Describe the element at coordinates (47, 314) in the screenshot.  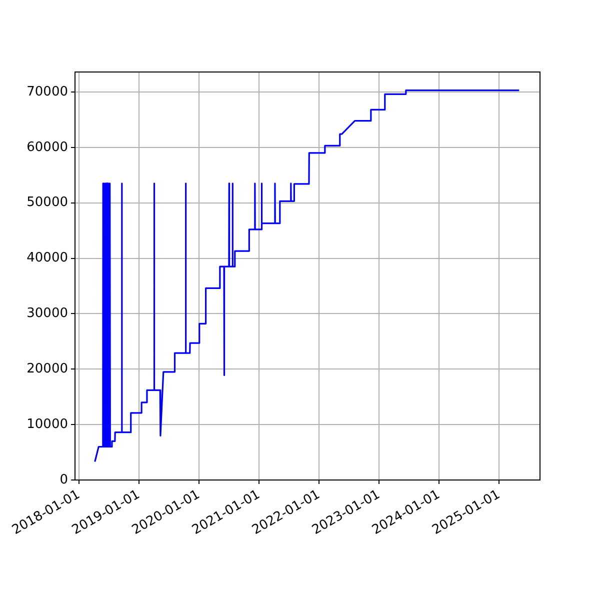
I see `y-tick-label: 30000` at that location.